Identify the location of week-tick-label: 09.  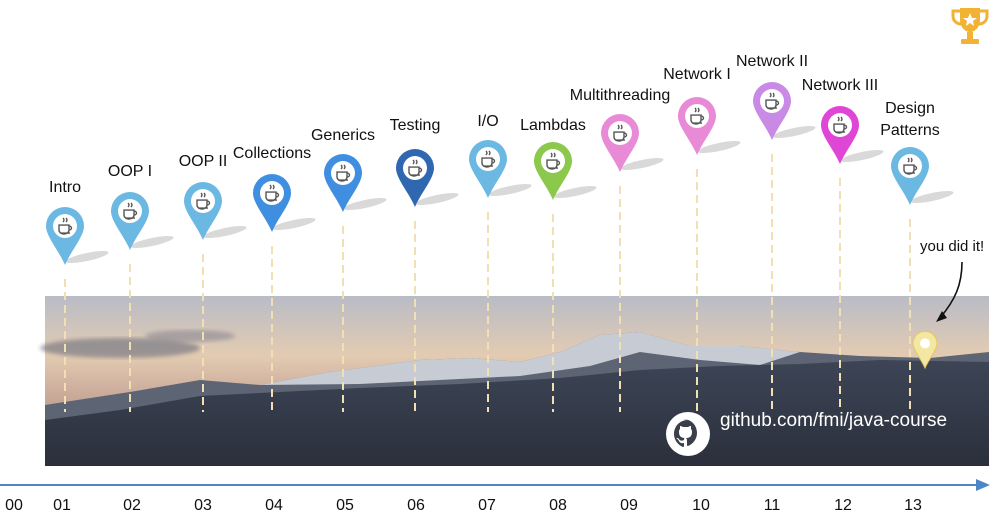
(629, 505).